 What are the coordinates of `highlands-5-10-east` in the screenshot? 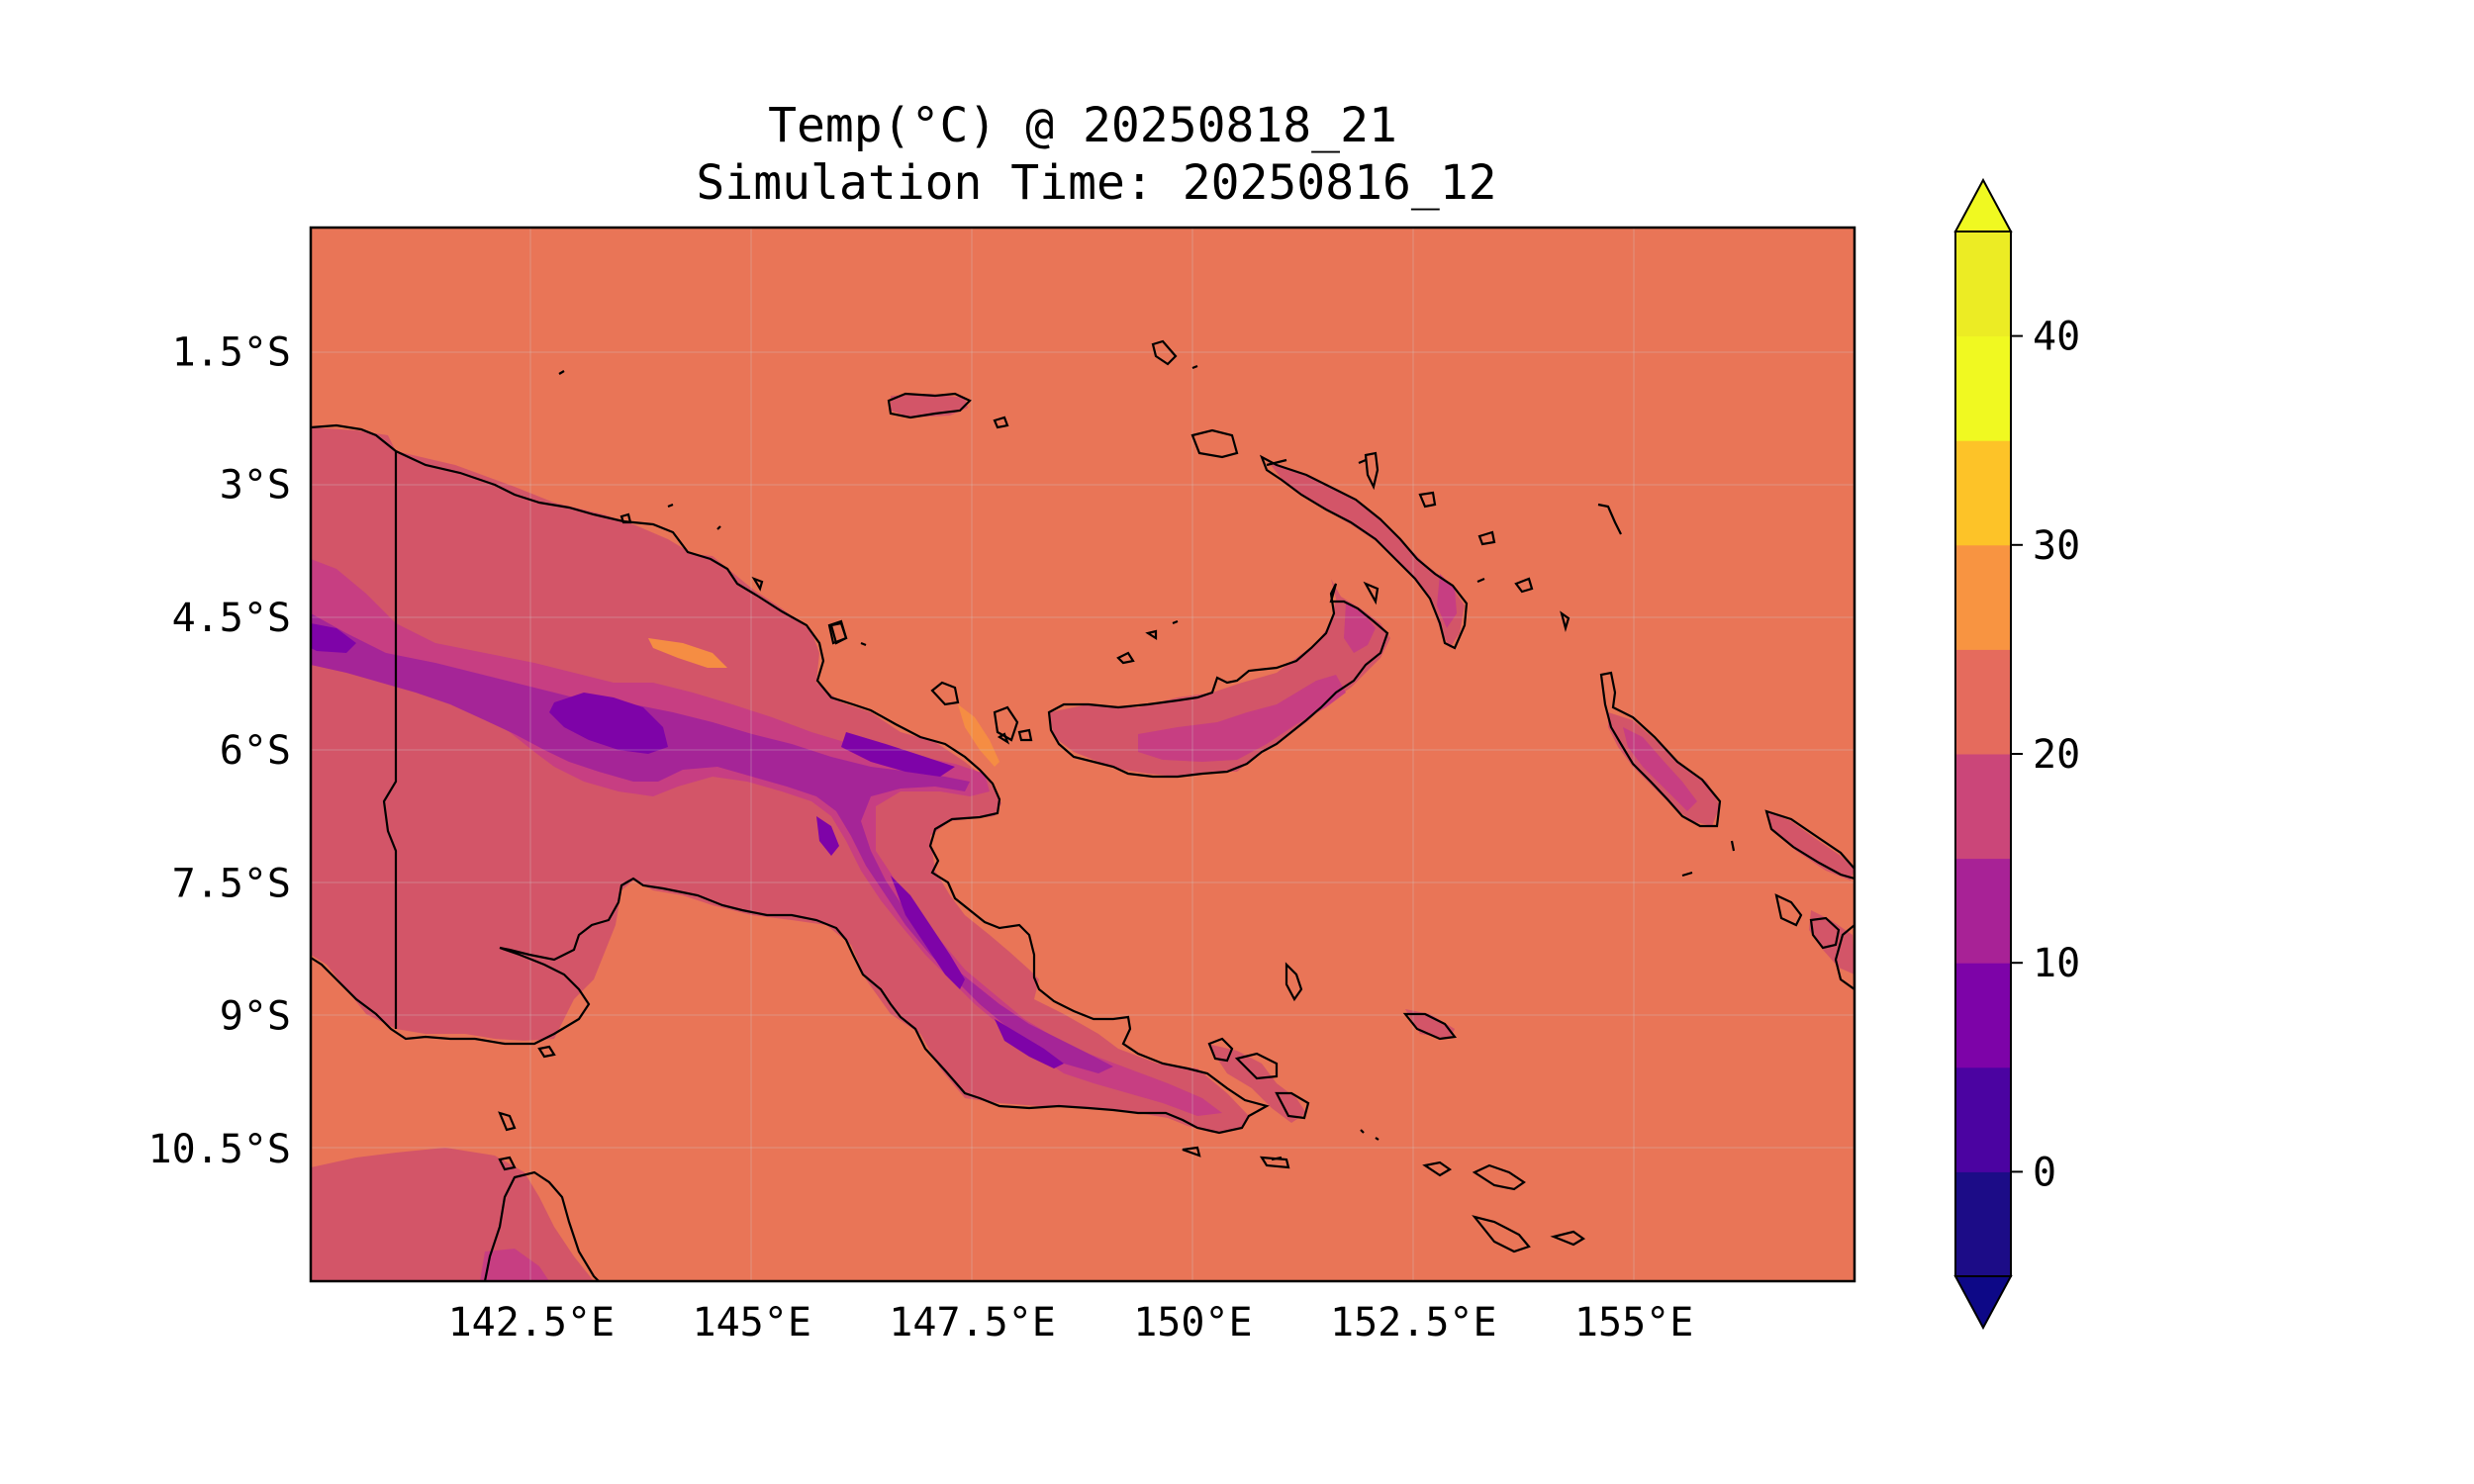 It's located at (928, 932).